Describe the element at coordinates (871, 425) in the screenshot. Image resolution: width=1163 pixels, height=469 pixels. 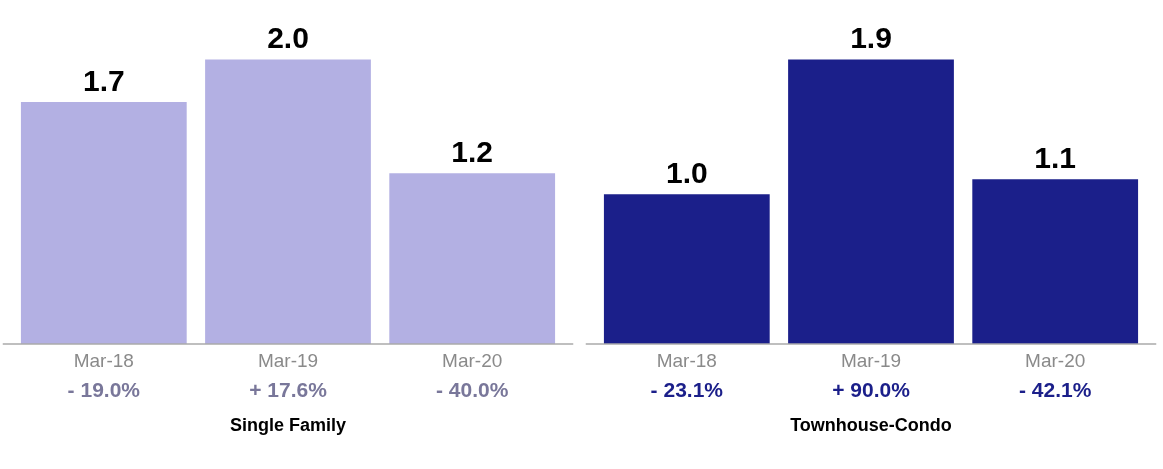
I see `x-axis-title: Townhouse-Condo` at that location.